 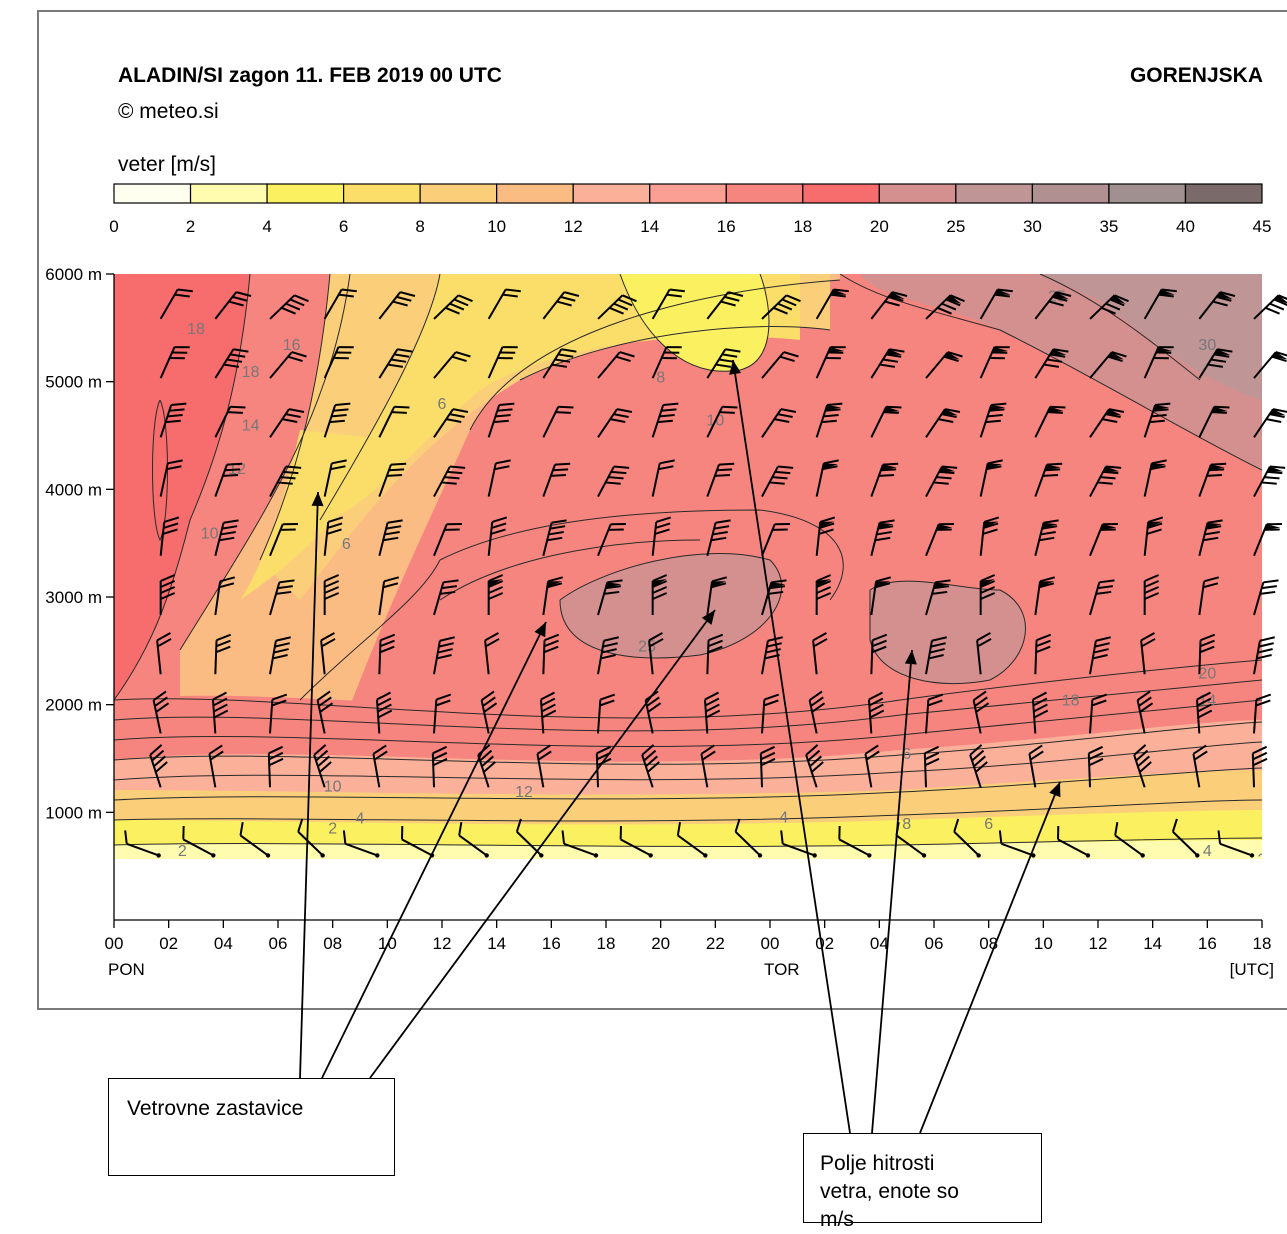 What do you see at coordinates (922, 1182) in the screenshot?
I see `callout-wind-speed-field: Polje hitrosti vetra, enote so m/s` at bounding box center [922, 1182].